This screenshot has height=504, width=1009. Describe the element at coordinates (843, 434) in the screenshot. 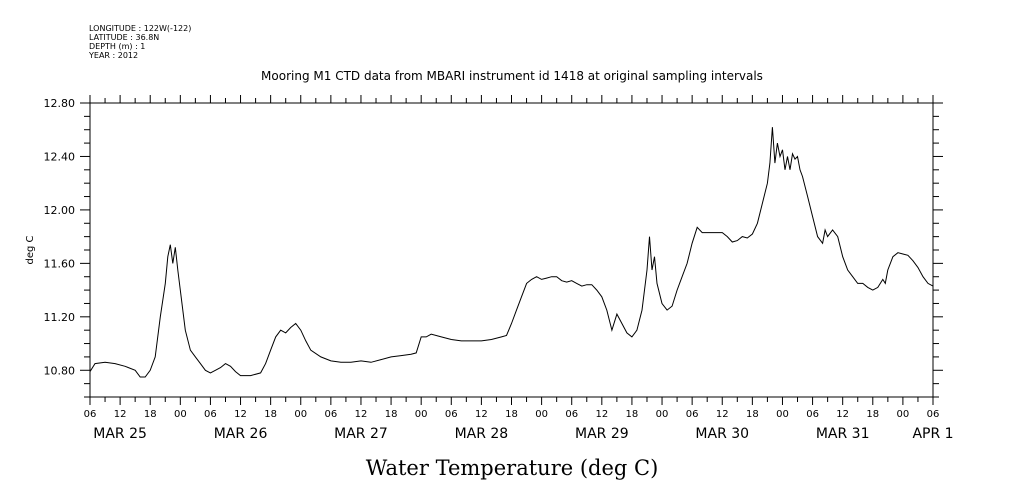

I see `x-date-label: MAR 31` at that location.